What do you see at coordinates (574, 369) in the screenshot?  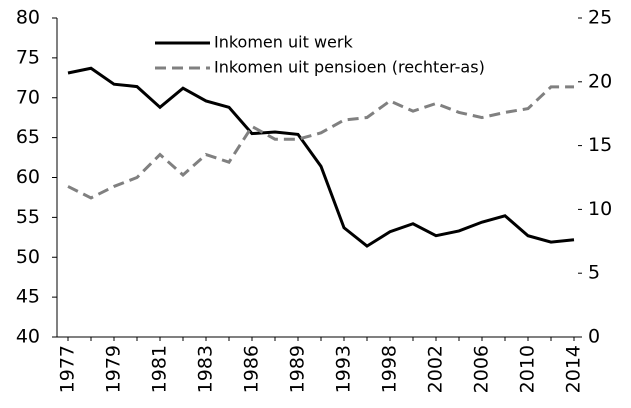 I see `x-tick-label: 2014` at bounding box center [574, 369].